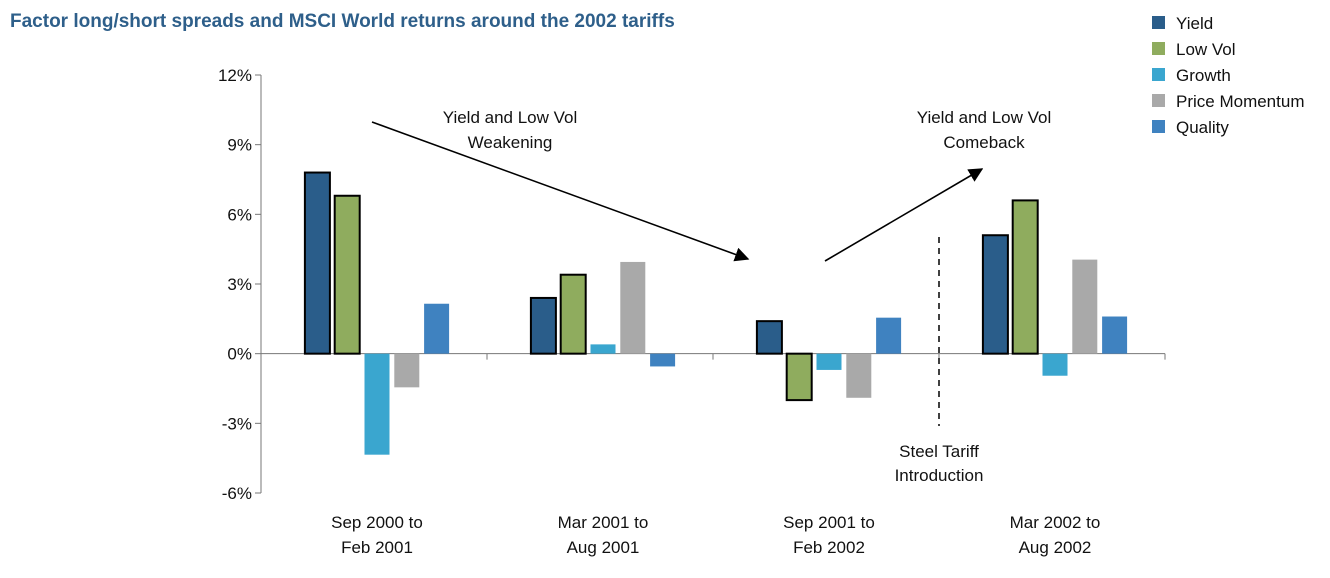 Image resolution: width=1330 pixels, height=578 pixels. I want to click on category-label: Mar 2001 to, so click(603, 522).